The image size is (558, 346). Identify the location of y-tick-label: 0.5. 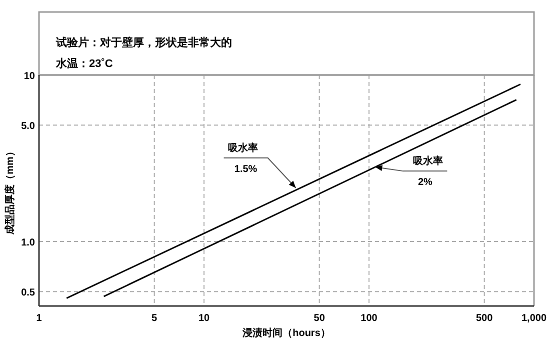
(28, 293).